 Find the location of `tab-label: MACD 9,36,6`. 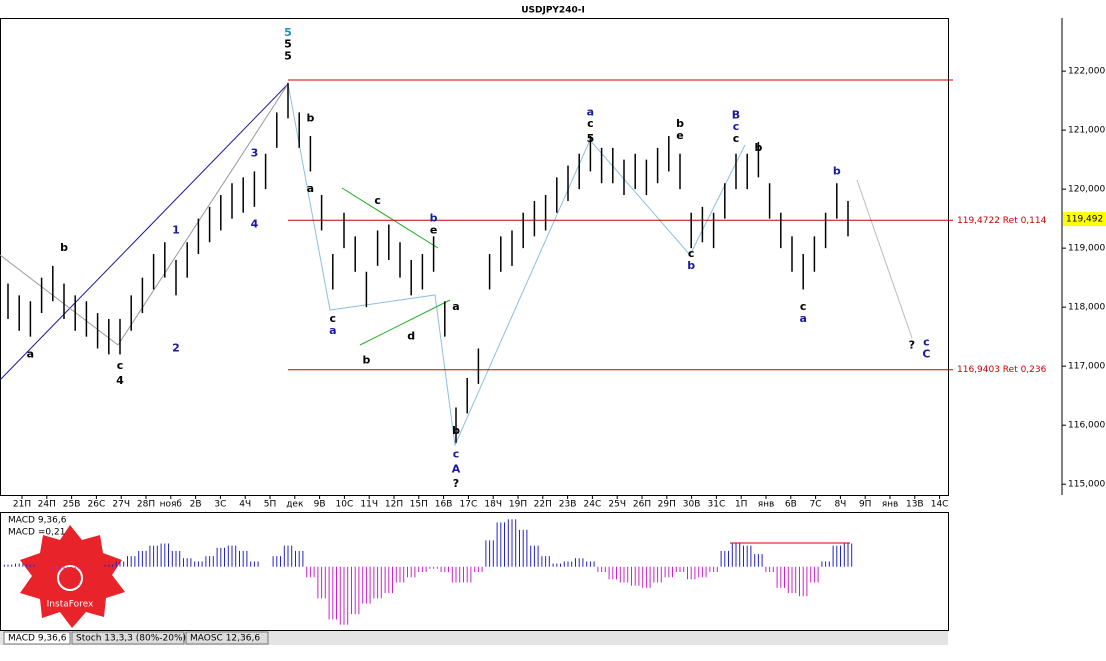

tab-label: MACD 9,36,6 is located at coordinates (37, 639).